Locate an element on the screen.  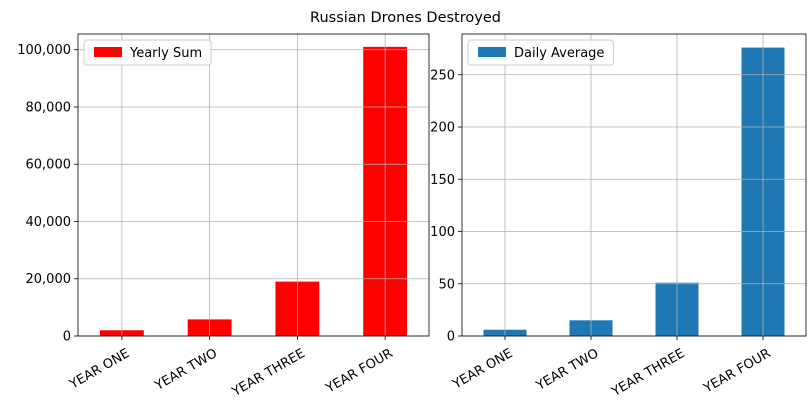
legend: Yearly Sum is located at coordinates (147, 52).